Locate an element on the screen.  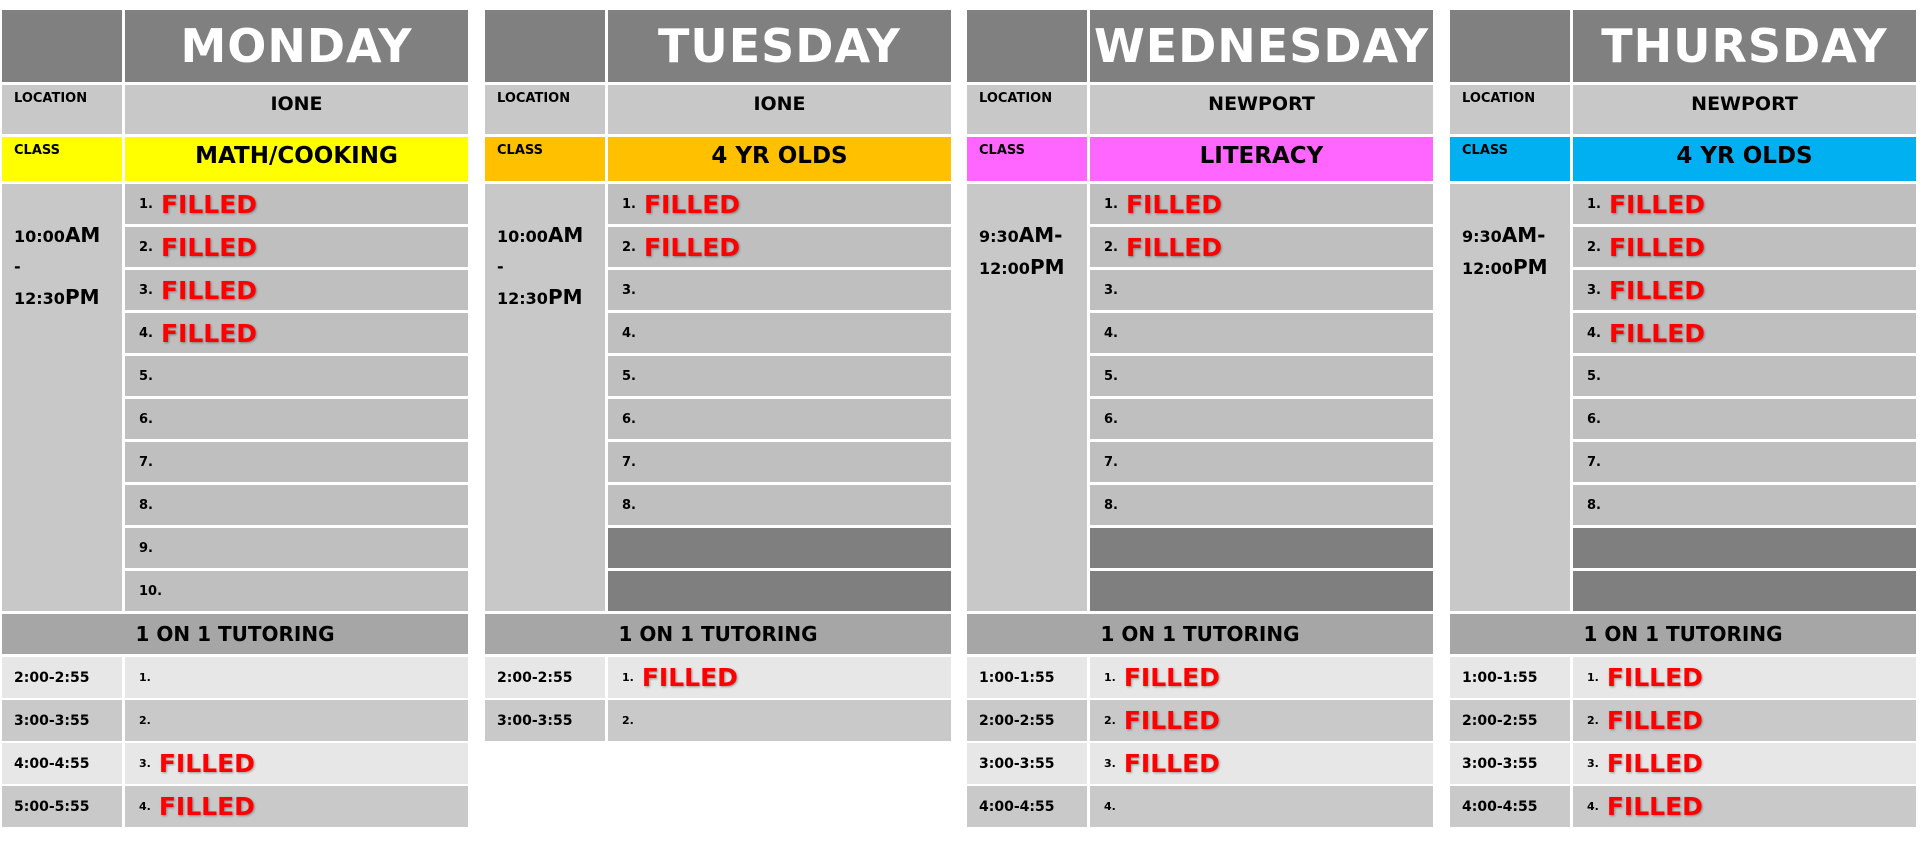
time-start-suffix: AM is located at coordinates (565, 235).